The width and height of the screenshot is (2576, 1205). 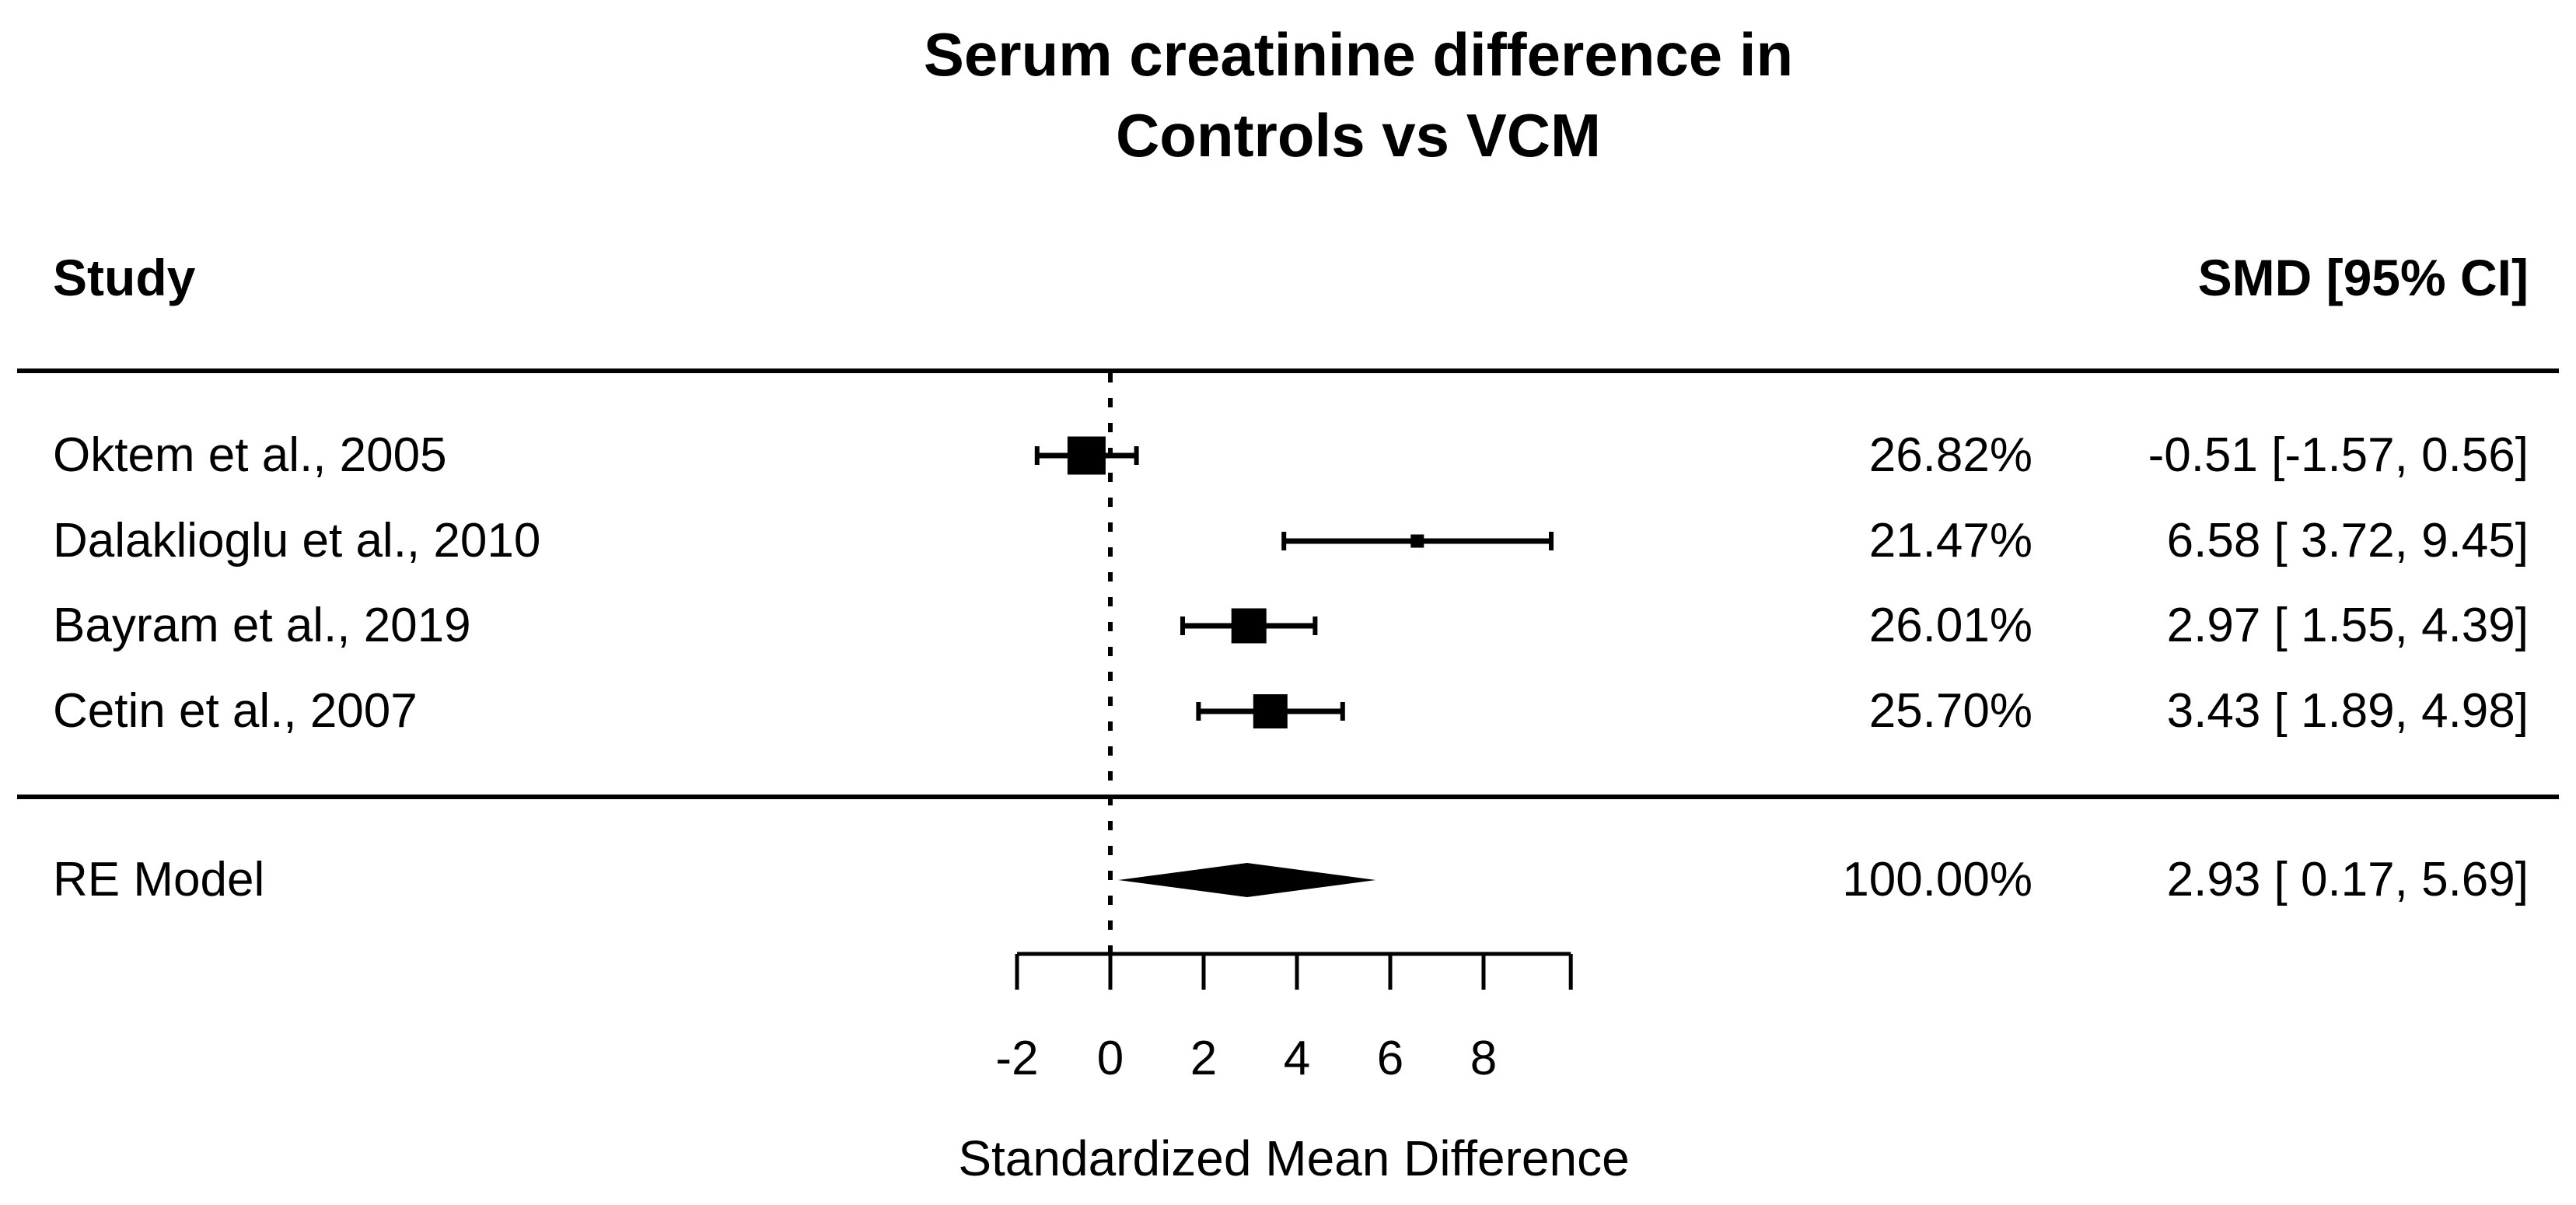 What do you see at coordinates (2347, 880) in the screenshot?
I see `summary-ci: 2.93 [ 0.17, 5.69]` at bounding box center [2347, 880].